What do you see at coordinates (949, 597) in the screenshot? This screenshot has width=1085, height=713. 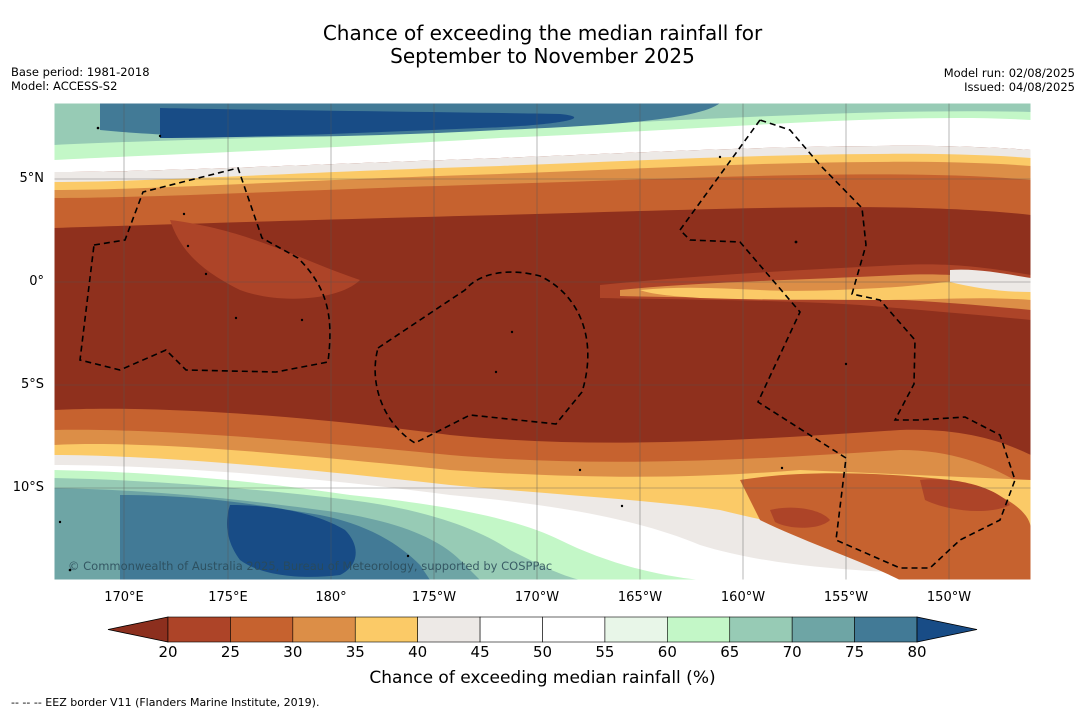 I see `lon-label-150w: 150°W` at bounding box center [949, 597].